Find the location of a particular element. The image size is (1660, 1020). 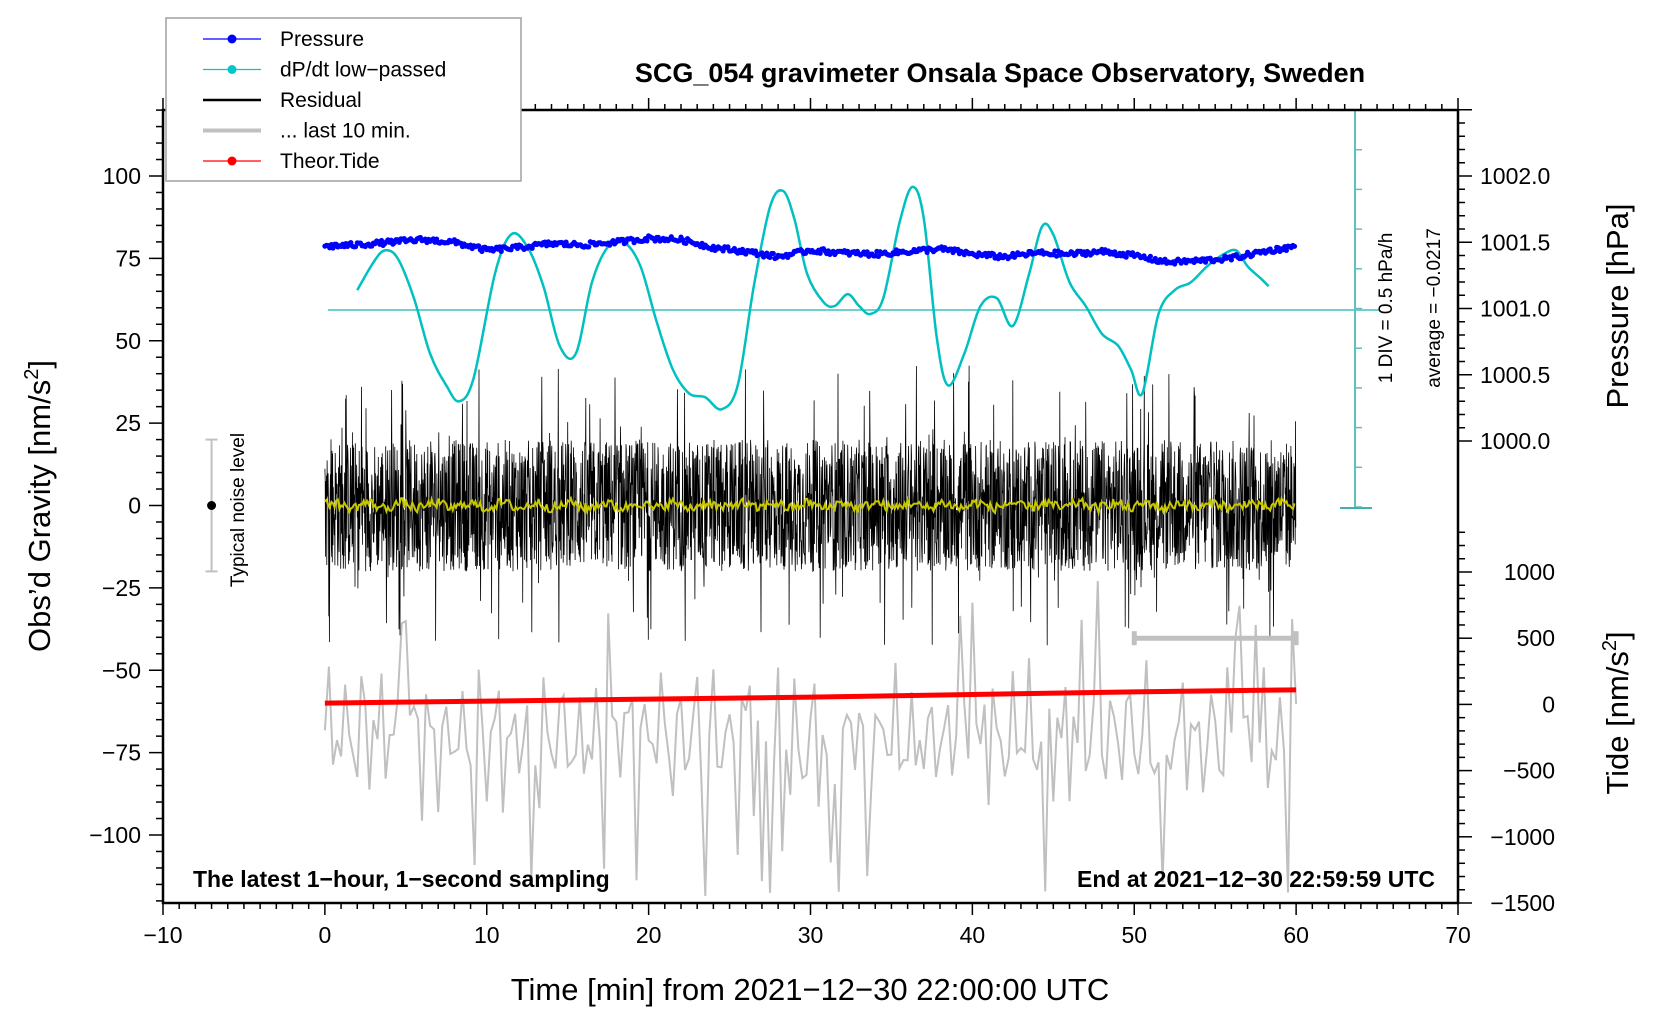

y-axis-pressure-title: Pressure [hPa] is located at coordinates (1617, 305).